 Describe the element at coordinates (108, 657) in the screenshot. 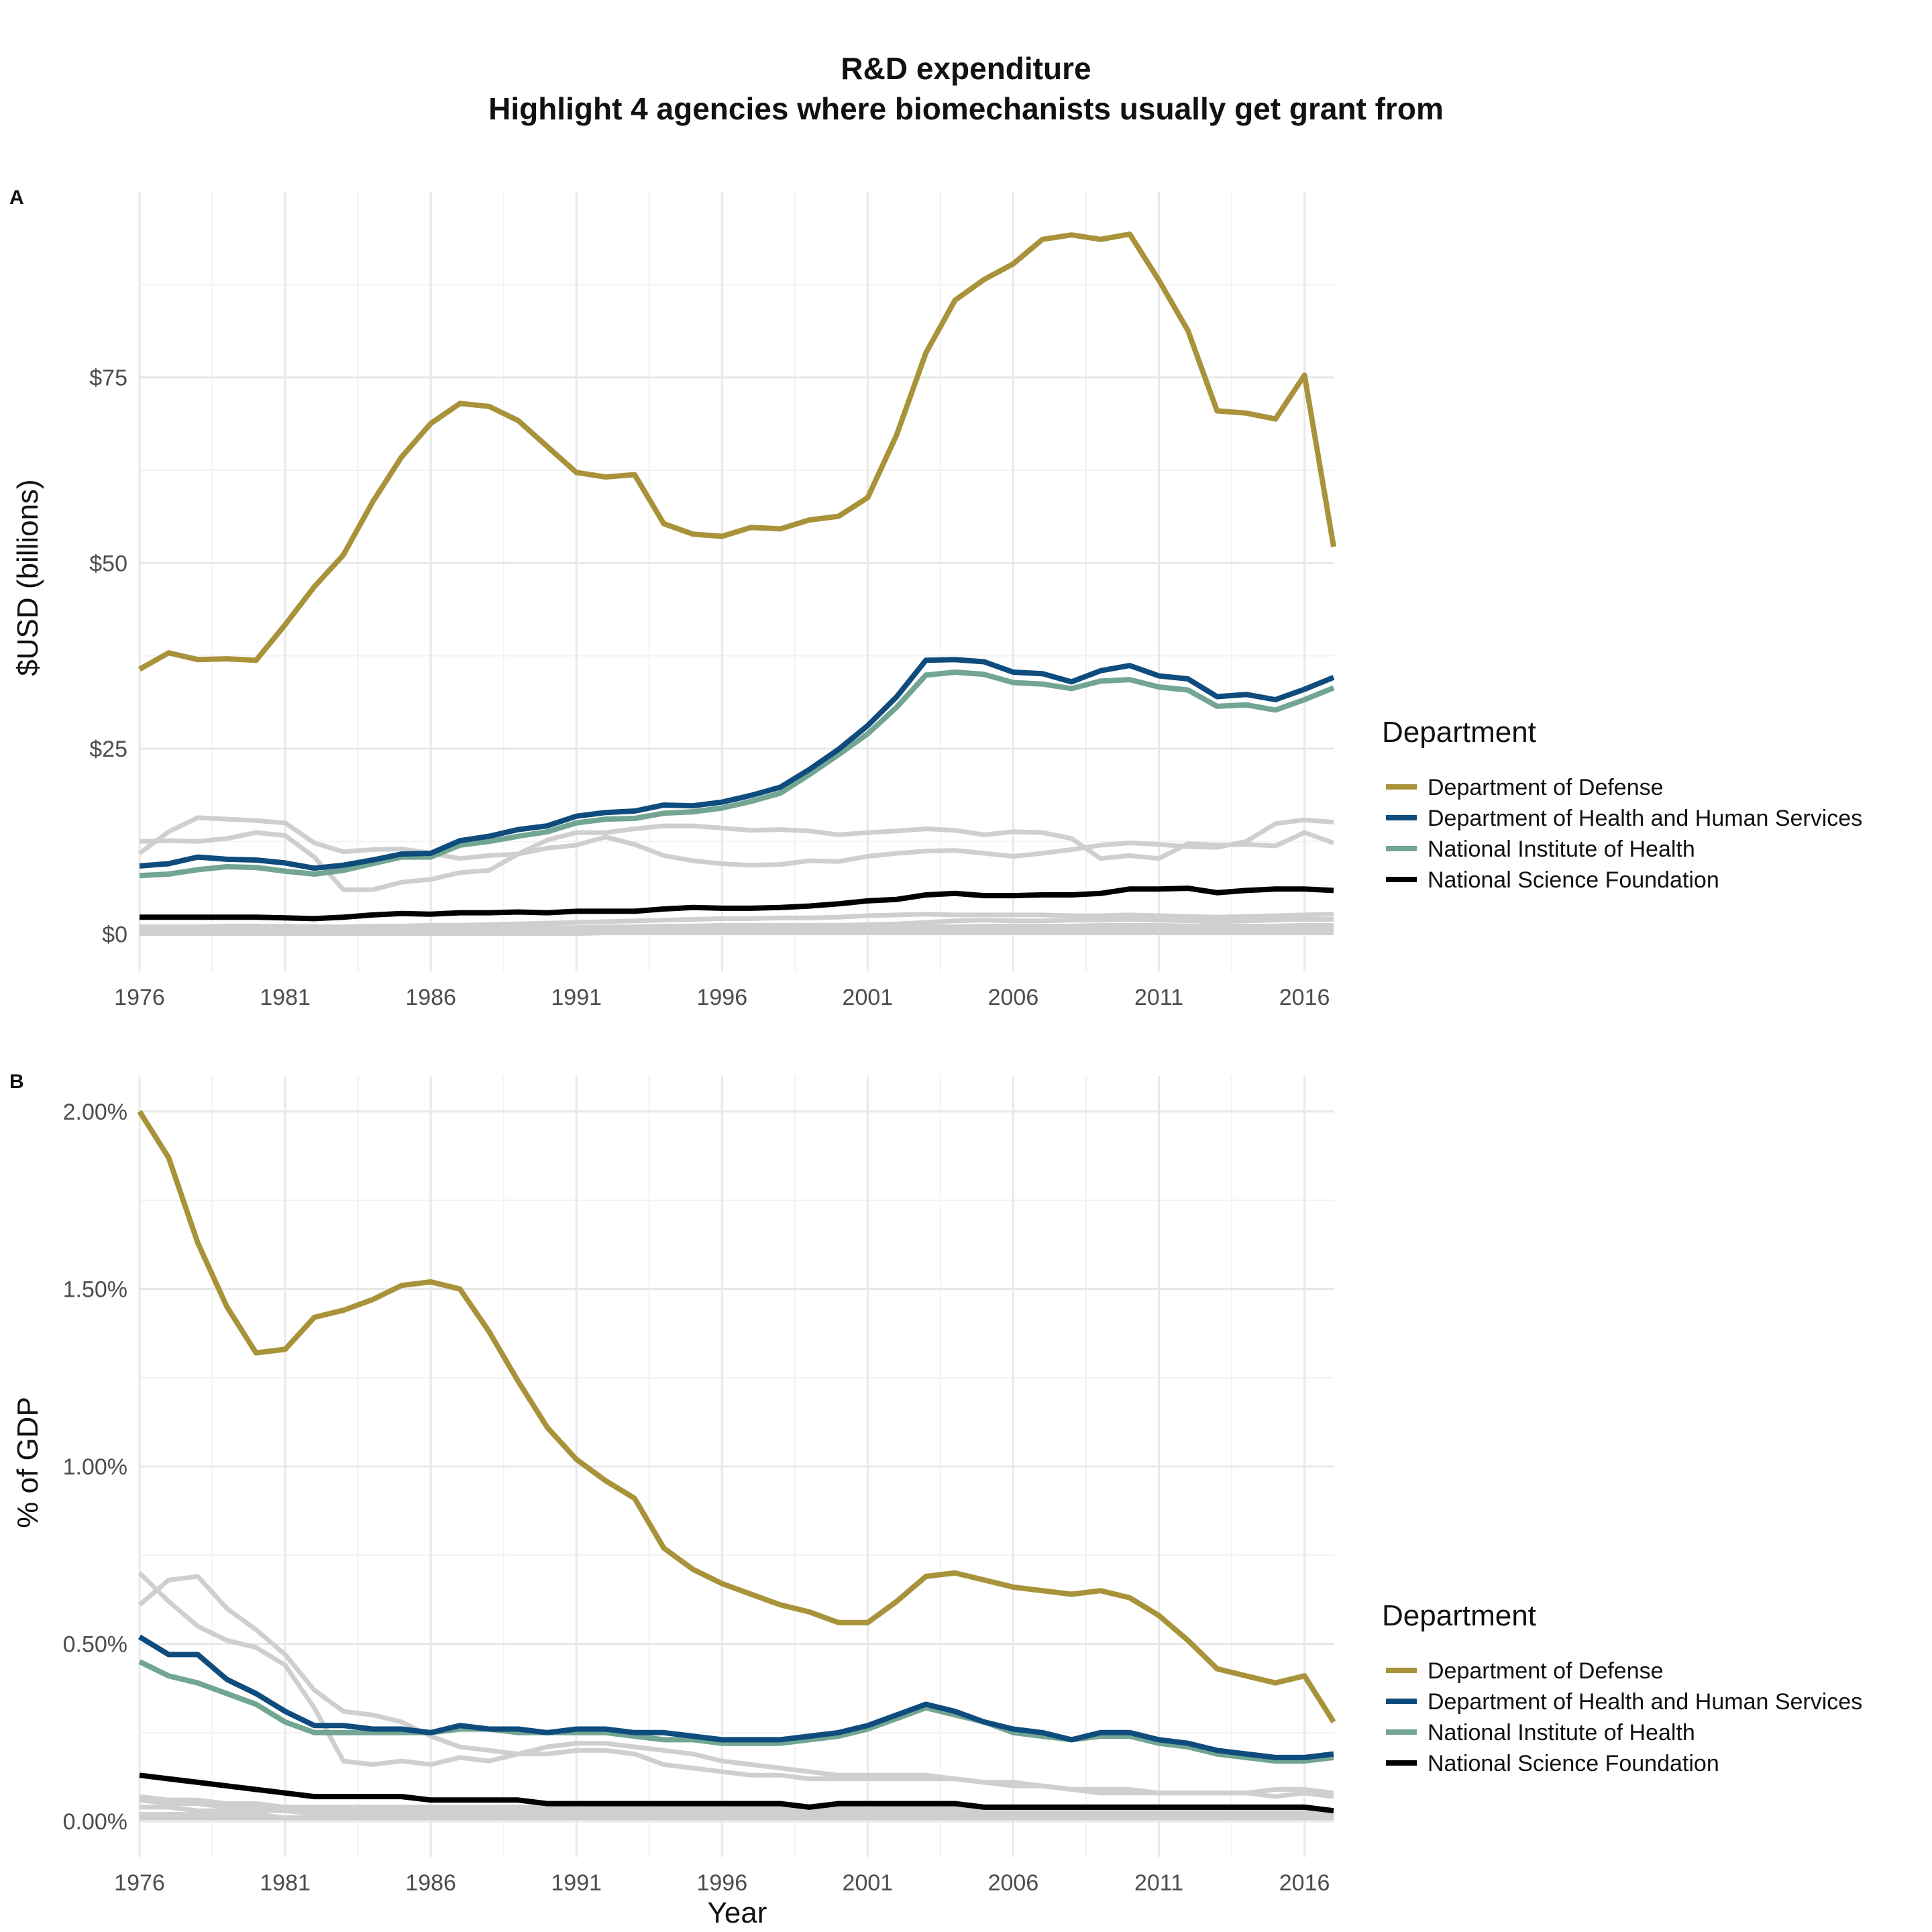

I see `panel-a-y-tick-labels: $0 $25 $50 $75` at that location.